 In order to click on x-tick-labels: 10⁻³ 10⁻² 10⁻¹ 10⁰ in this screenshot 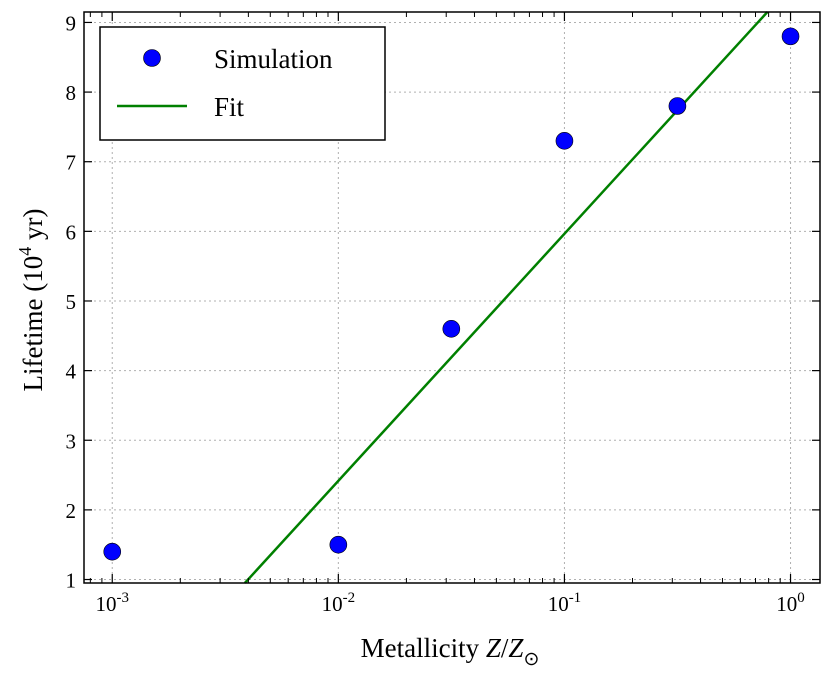, I will do `click(449, 603)`.